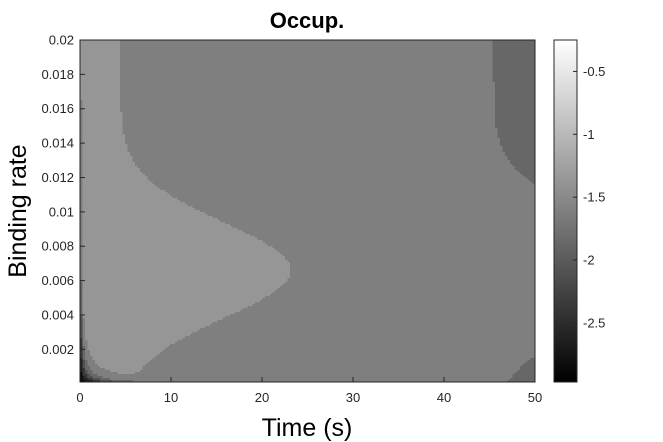  Describe the element at coordinates (57, 314) in the screenshot. I see `y-tick-label: 0.004` at that location.